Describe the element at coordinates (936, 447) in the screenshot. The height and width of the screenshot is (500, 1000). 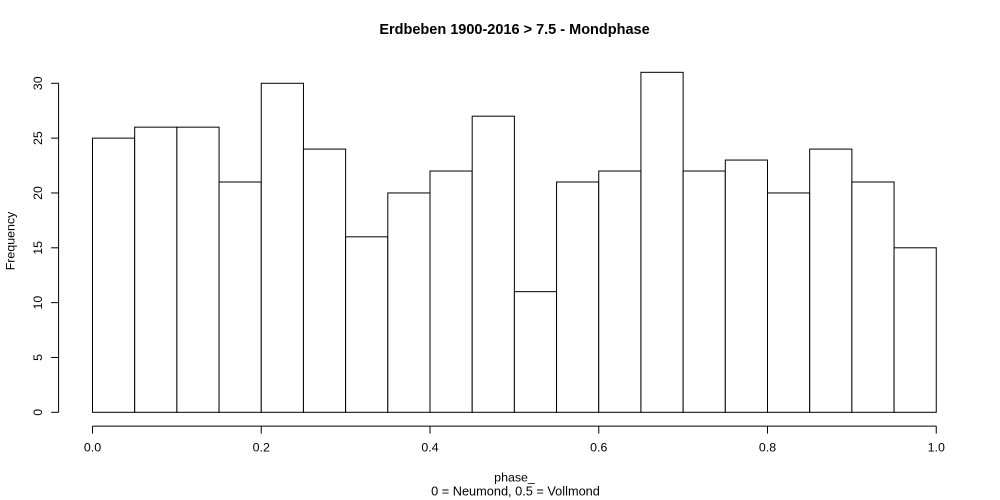
I see `svg-text: 1.0` at that location.